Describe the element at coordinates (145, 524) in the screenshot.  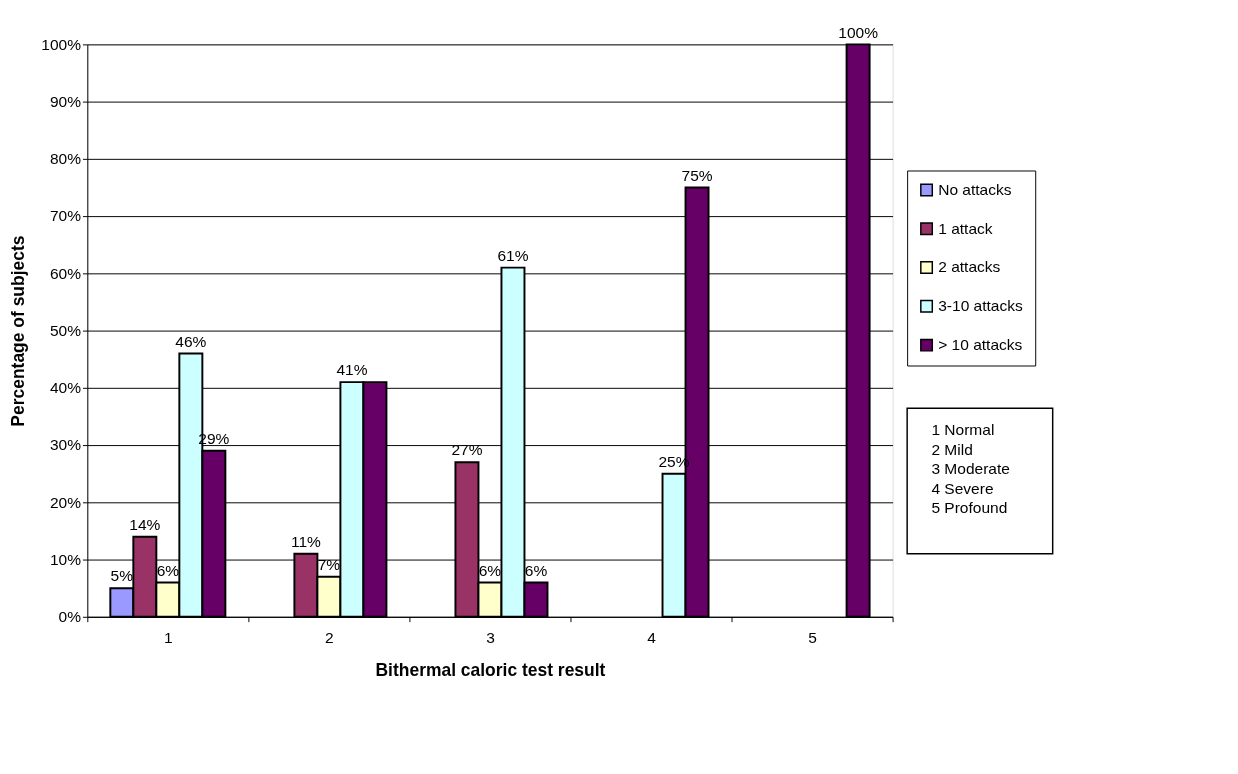
I see `data-label: 14%` at that location.